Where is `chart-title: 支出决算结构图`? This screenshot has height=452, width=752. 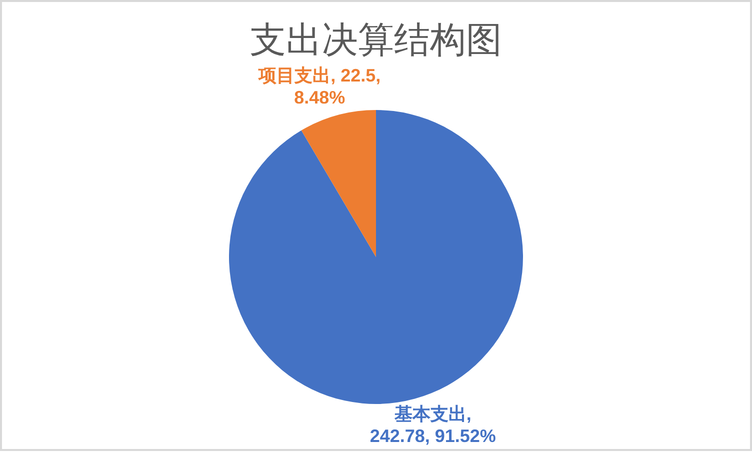
chart-title: 支出决算结构图 is located at coordinates (376, 39).